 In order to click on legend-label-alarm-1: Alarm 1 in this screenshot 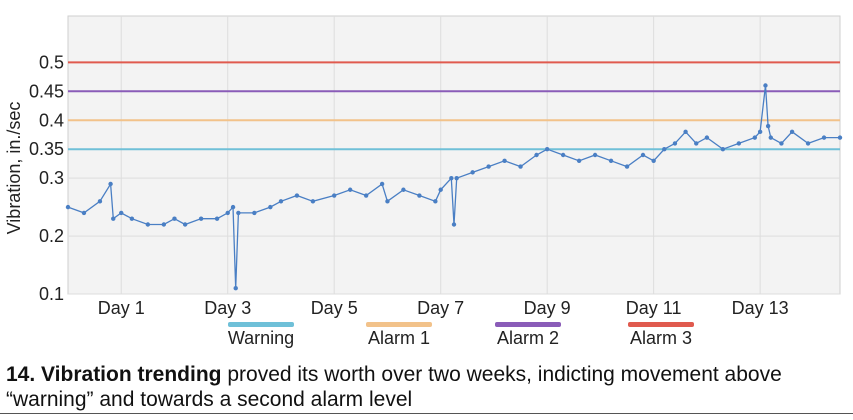, I will do `click(398, 338)`.